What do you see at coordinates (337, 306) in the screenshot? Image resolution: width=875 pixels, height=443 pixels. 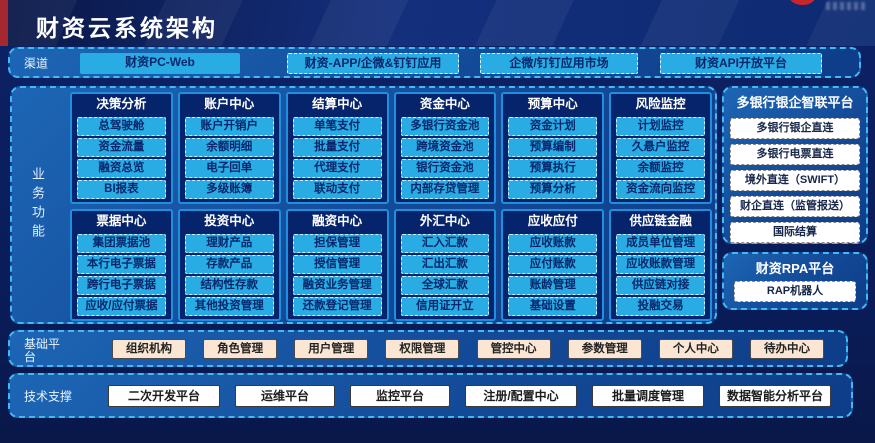 I see `module-chip: 还款登记管理` at bounding box center [337, 306].